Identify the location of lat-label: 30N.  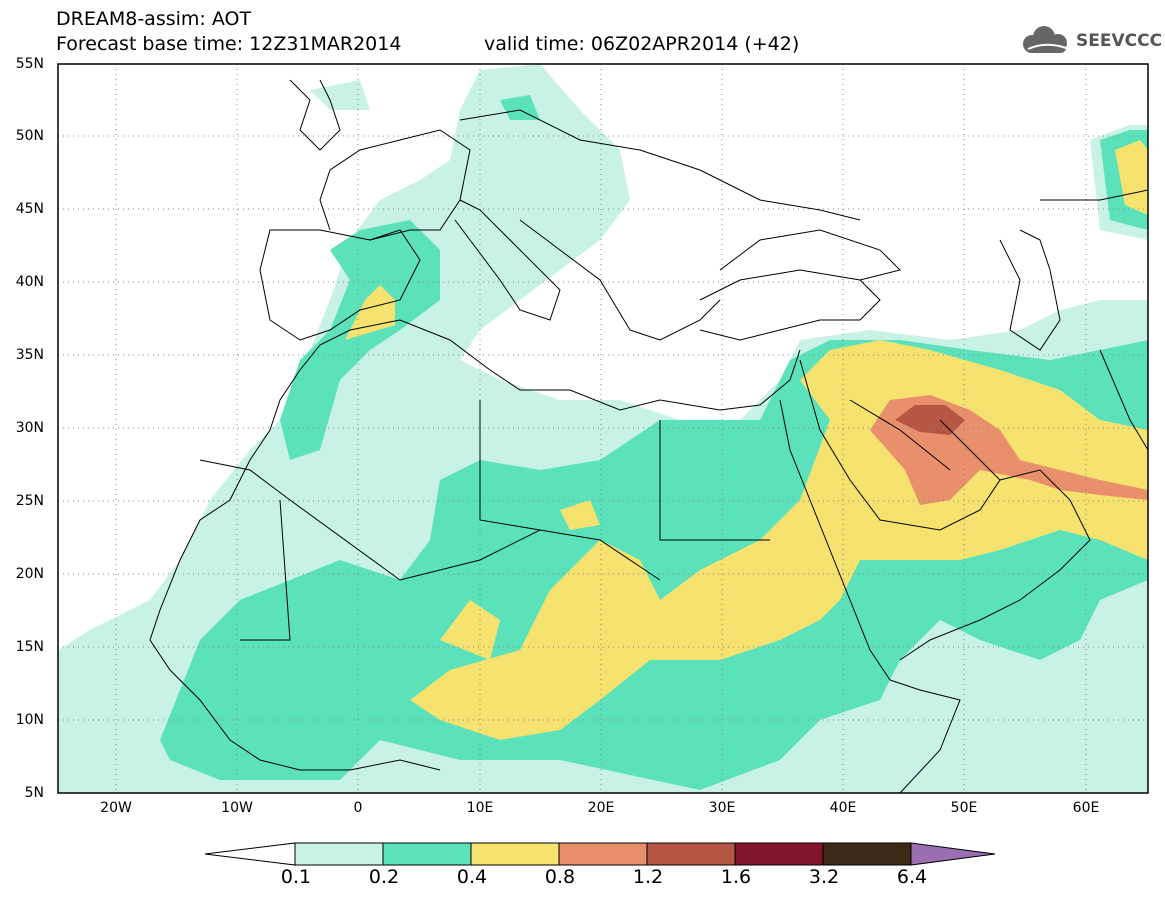
(29, 428).